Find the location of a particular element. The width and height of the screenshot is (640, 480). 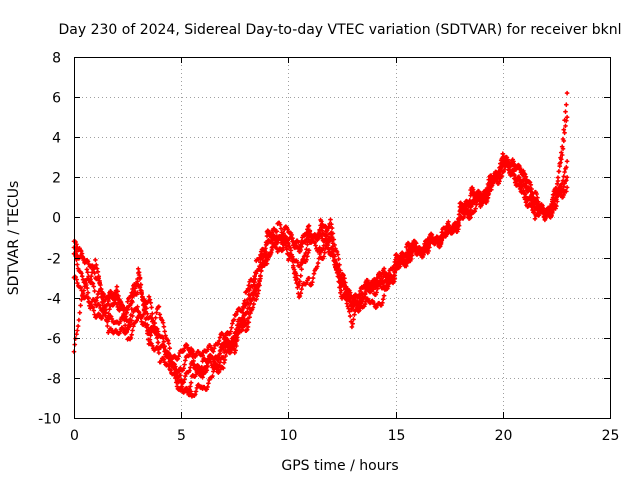

x-tick-label: 0 is located at coordinates (74, 436).